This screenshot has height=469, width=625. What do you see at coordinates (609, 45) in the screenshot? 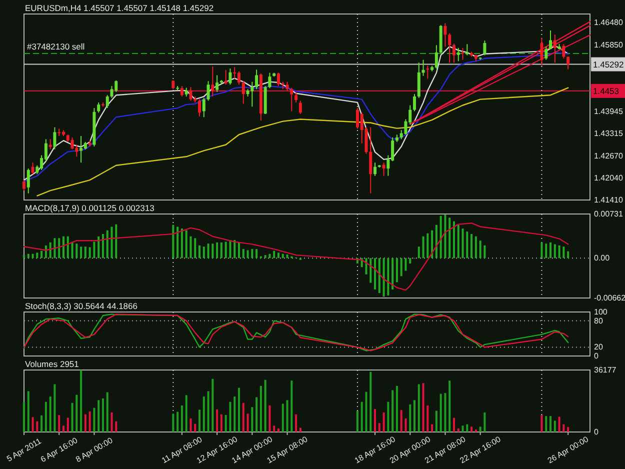
I see `y-tick-label: 1.45850` at bounding box center [609, 45].